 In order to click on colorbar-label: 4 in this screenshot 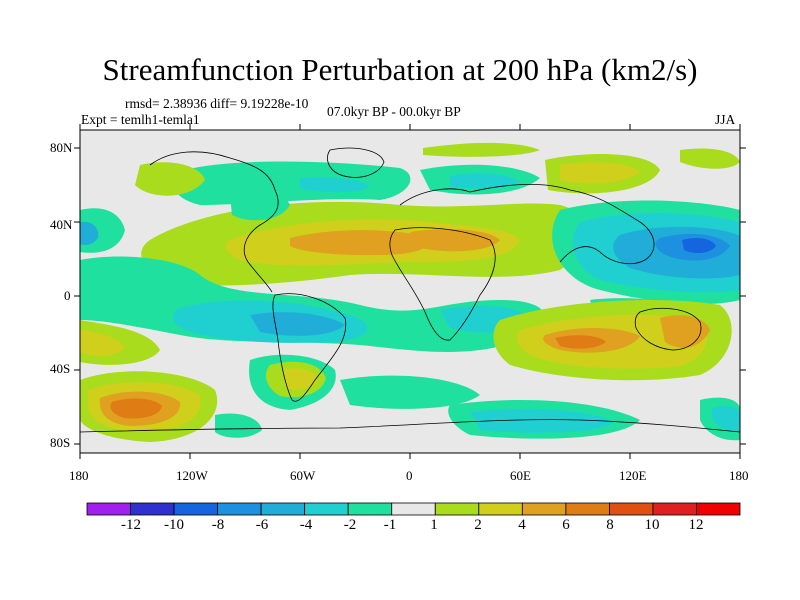, I will do `click(522, 525)`.